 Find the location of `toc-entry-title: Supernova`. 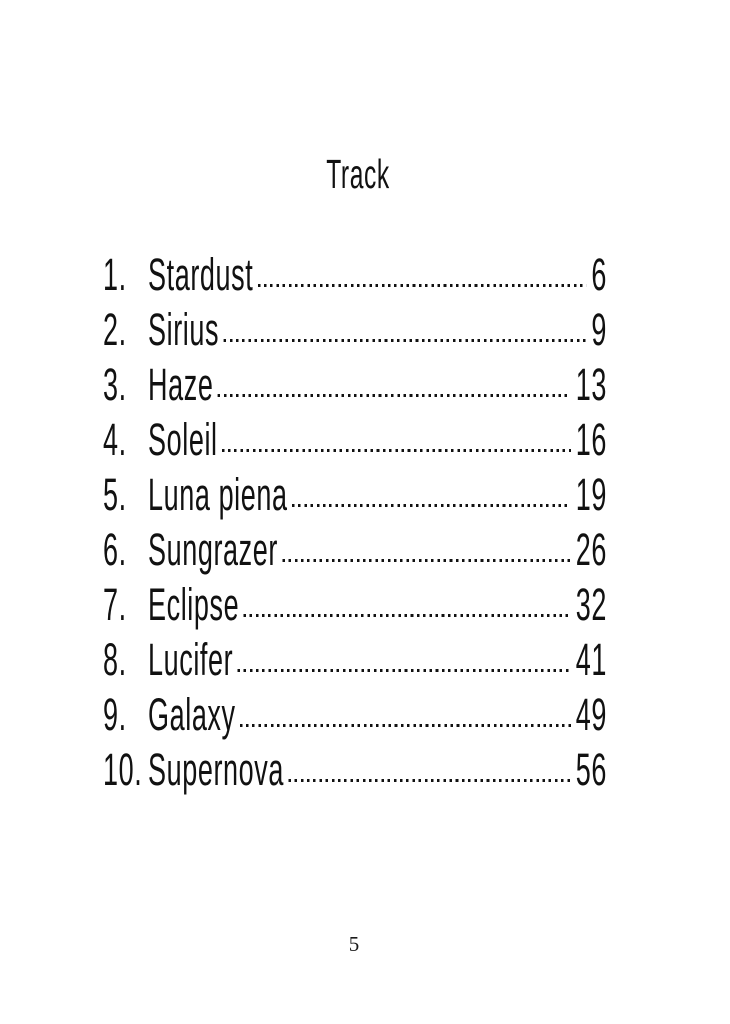

toc-entry-title: Supernova is located at coordinates (216, 769).